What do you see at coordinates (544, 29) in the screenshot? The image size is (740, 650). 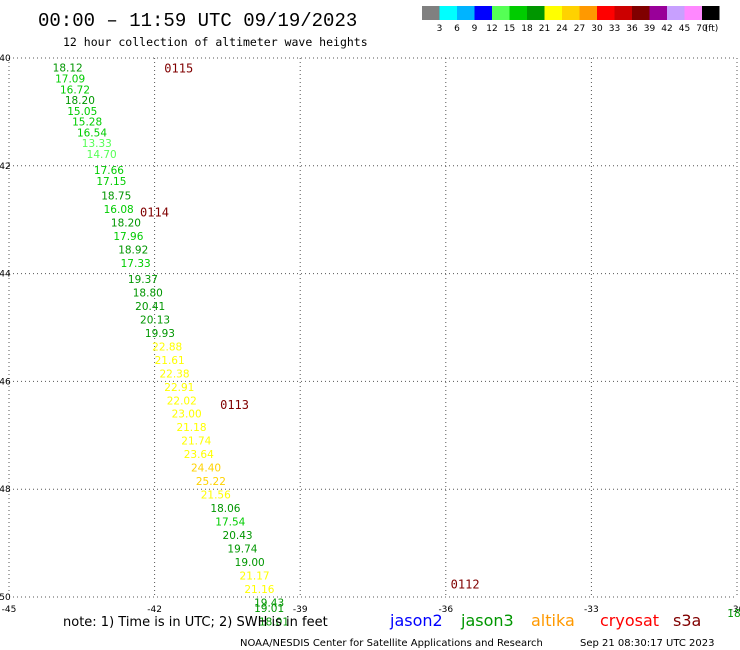 I see `legend-label: 21` at bounding box center [544, 29].